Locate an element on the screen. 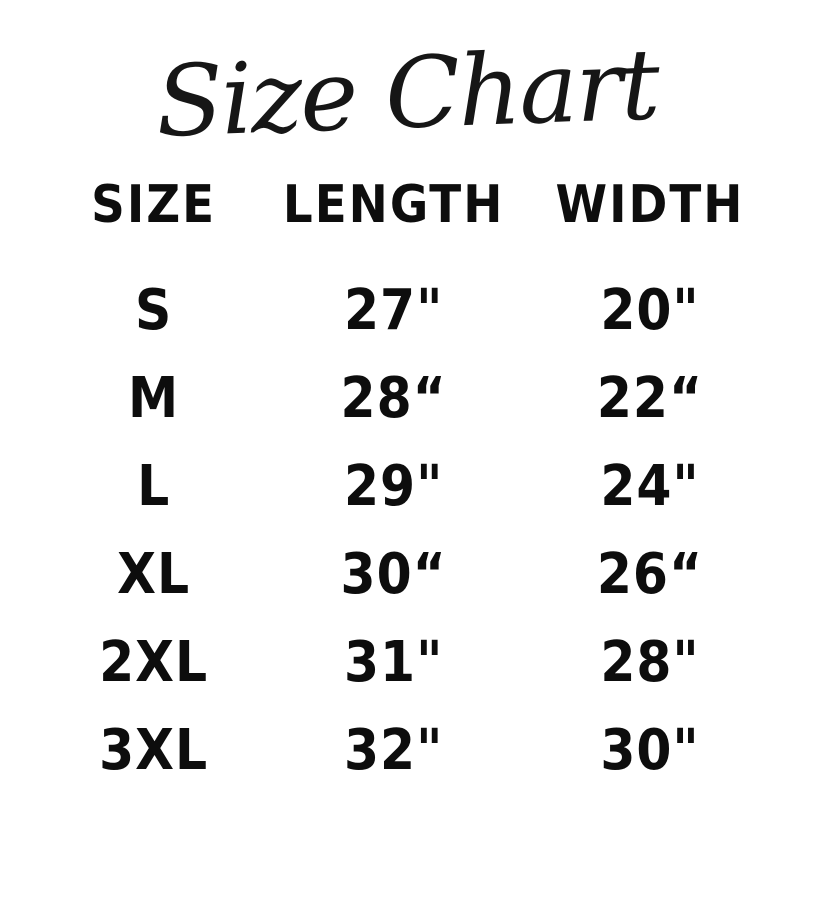 The width and height of the screenshot is (814, 917). table-row: XL 30“ 26“ is located at coordinates (410, 574).